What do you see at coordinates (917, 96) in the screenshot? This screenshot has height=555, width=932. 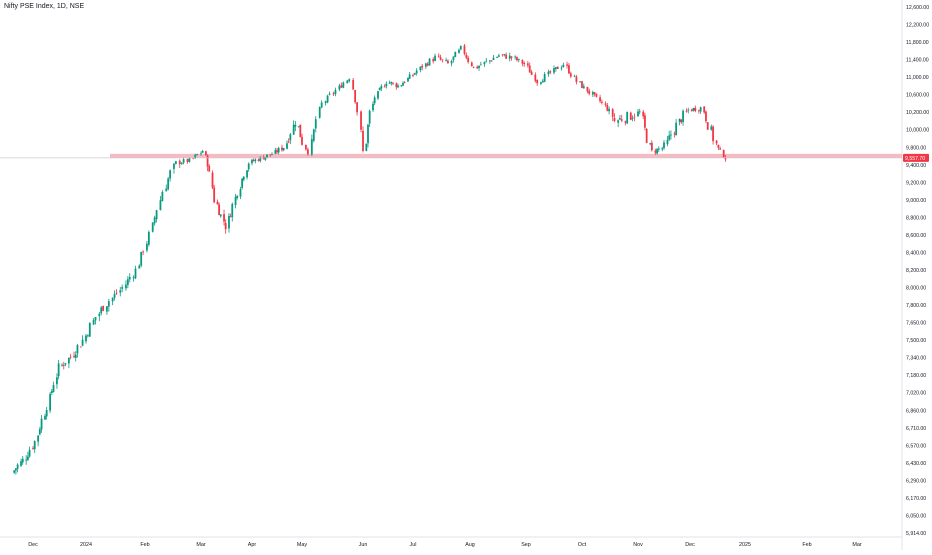 I see `price-tick-label: 10,600.00` at bounding box center [917, 96].